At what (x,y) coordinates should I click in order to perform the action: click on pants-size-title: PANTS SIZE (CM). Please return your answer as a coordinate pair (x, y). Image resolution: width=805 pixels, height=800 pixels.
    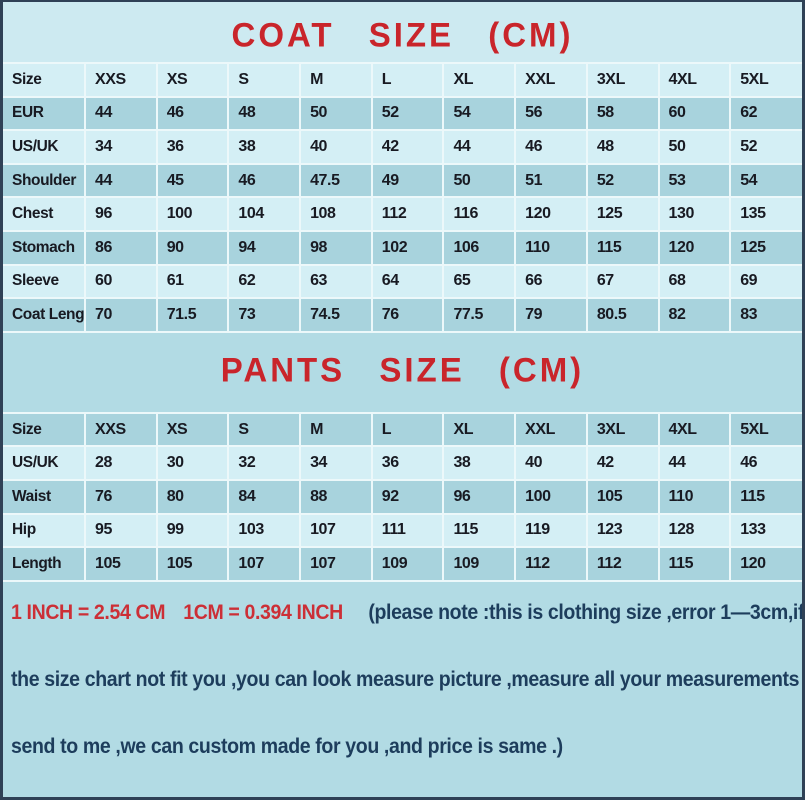
    Looking at the image, I should click on (402, 369).